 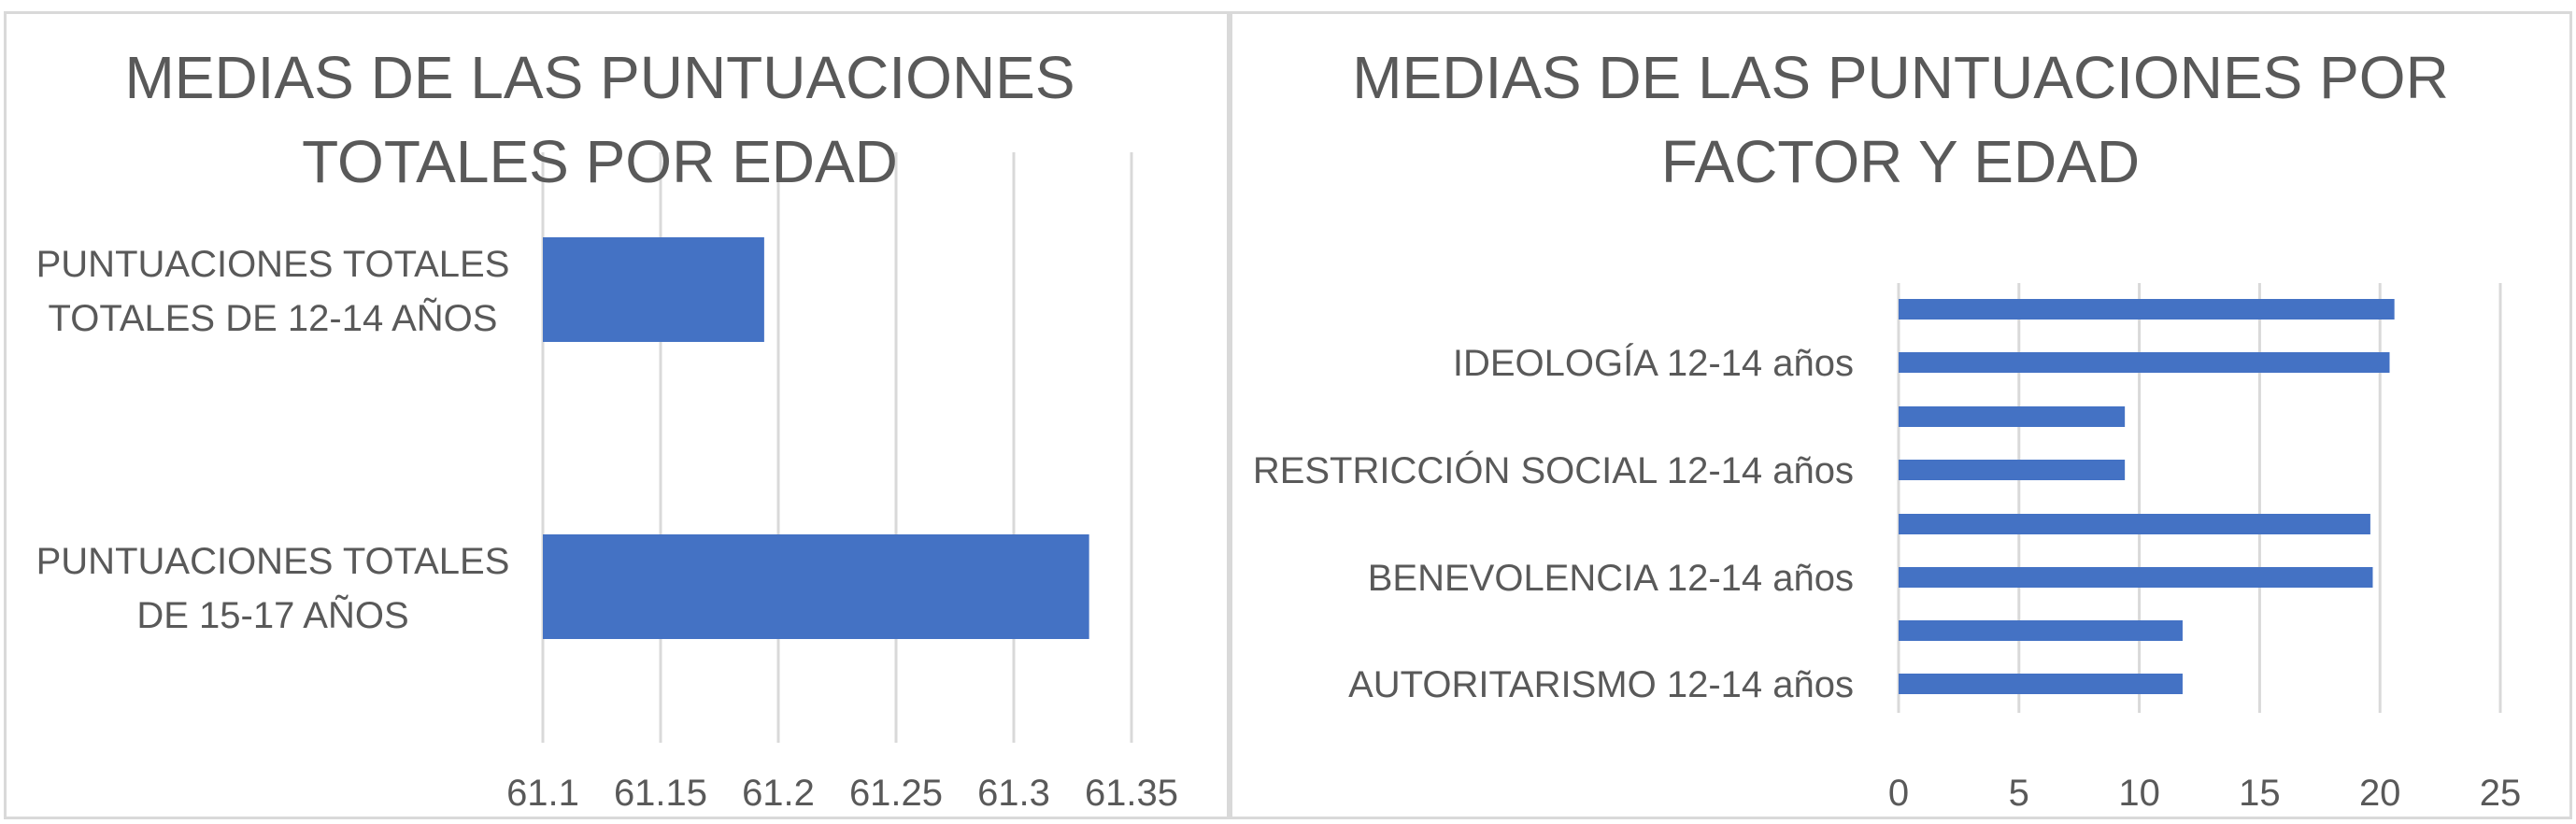 What do you see at coordinates (661, 793) in the screenshot?
I see `x-tick-label: 61.15` at bounding box center [661, 793].